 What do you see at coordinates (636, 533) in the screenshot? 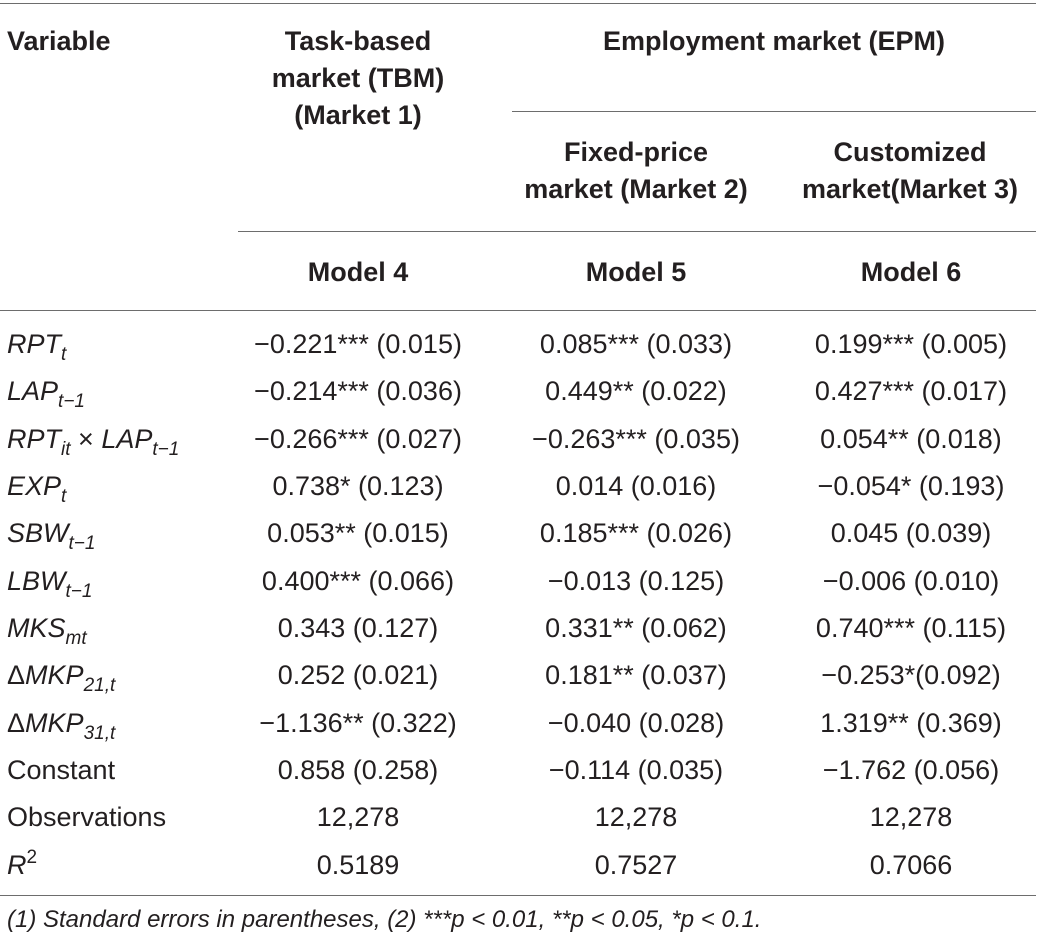
I see `cell-m5: 0.185*** (0.026)` at bounding box center [636, 533].